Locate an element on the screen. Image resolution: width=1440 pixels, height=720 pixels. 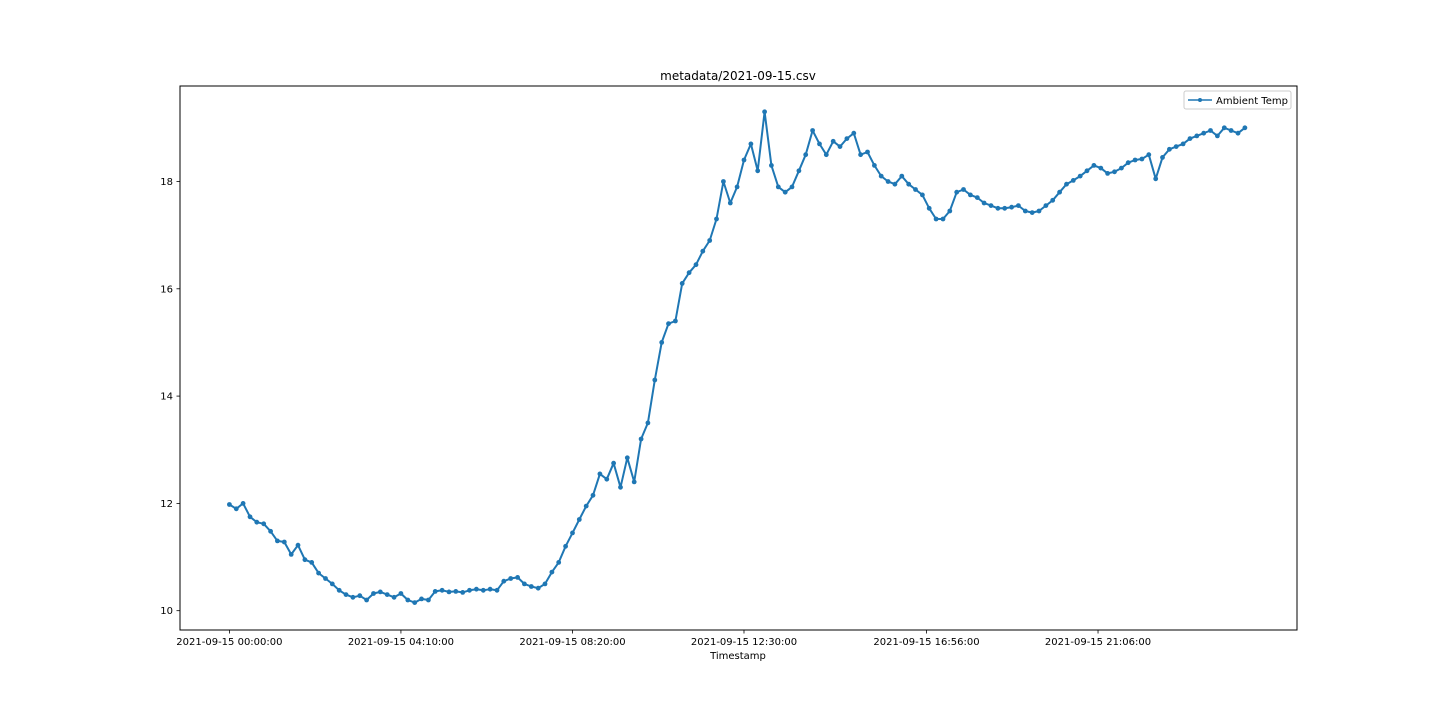
y-tick-label: 18 is located at coordinates (166, 182).